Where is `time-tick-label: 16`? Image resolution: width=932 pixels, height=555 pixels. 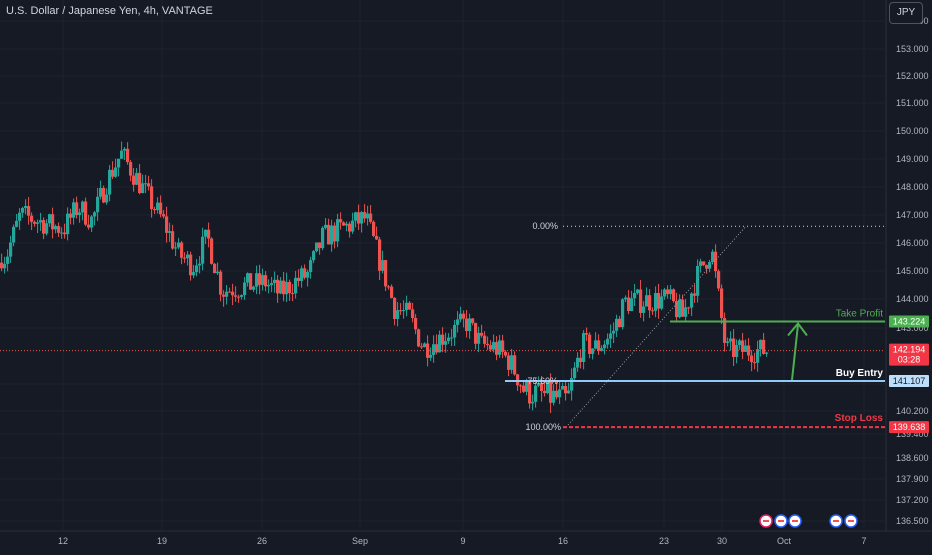
time-tick-label: 16 is located at coordinates (563, 541).